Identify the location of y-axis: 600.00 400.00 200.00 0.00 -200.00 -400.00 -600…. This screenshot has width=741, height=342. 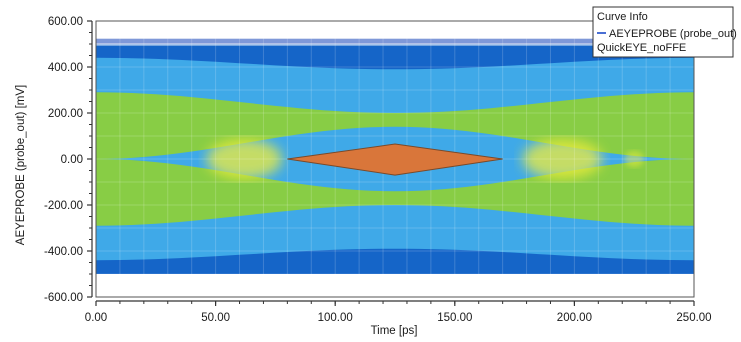
(68, 160).